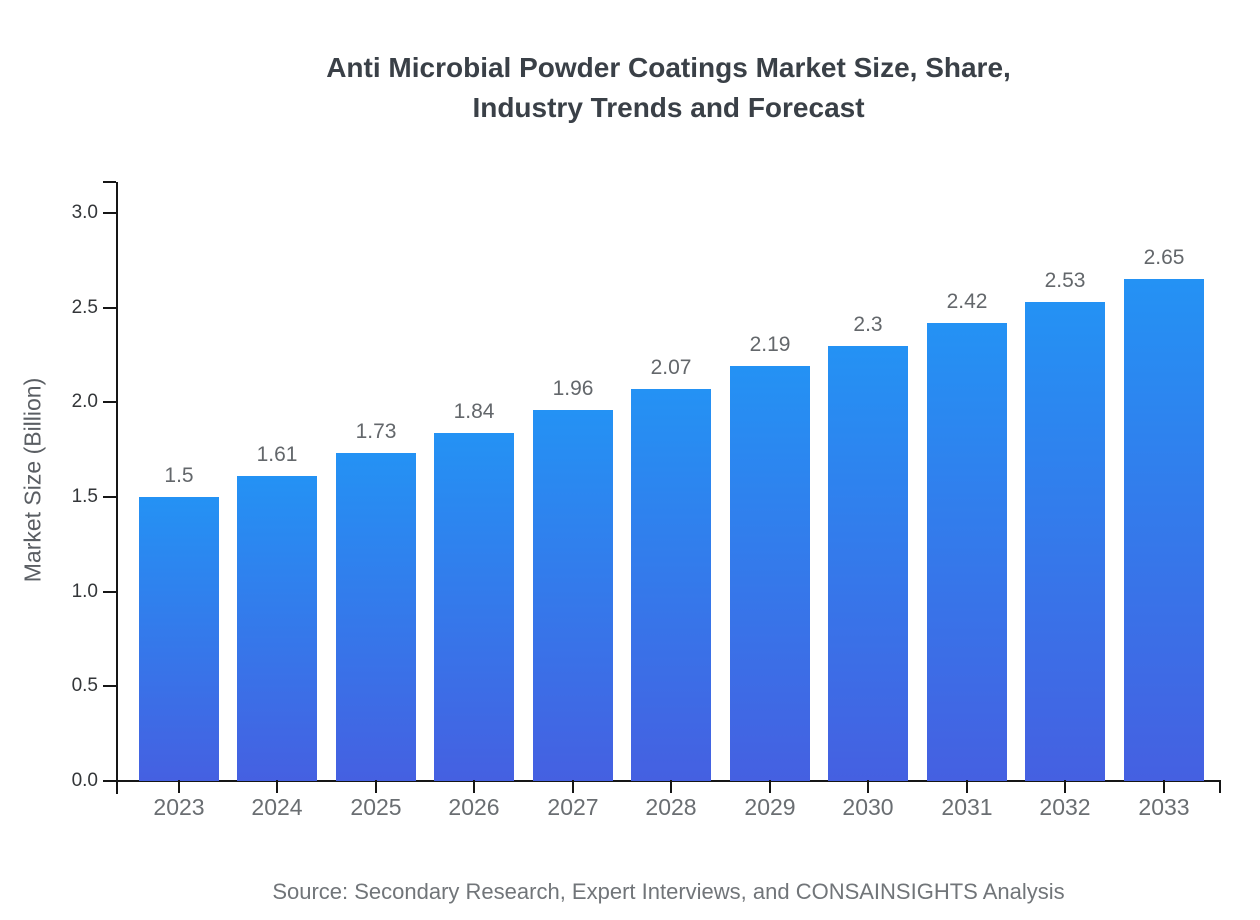 The image size is (1260, 920). I want to click on bar-value-label: 2.65, so click(1164, 257).